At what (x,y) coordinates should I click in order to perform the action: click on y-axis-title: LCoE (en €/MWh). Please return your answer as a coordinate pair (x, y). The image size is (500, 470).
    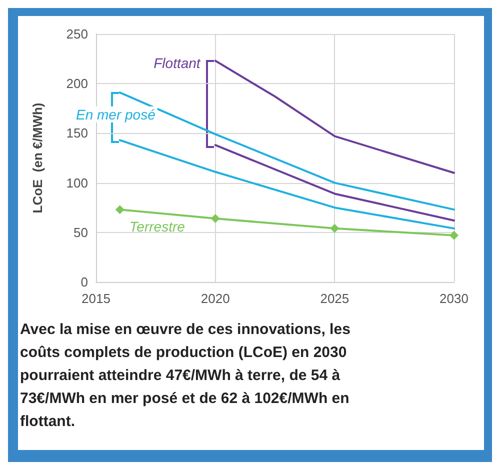
    Looking at the image, I should click on (37, 158).